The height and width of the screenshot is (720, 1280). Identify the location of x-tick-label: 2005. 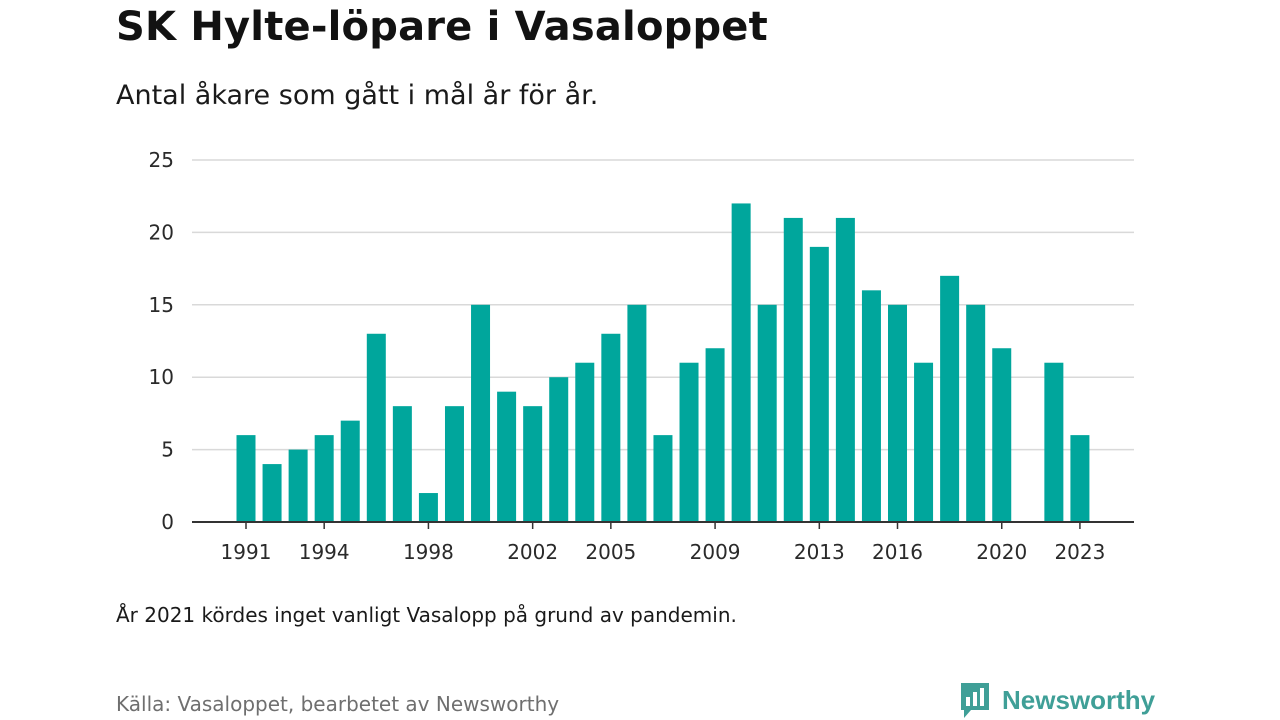
(610, 552).